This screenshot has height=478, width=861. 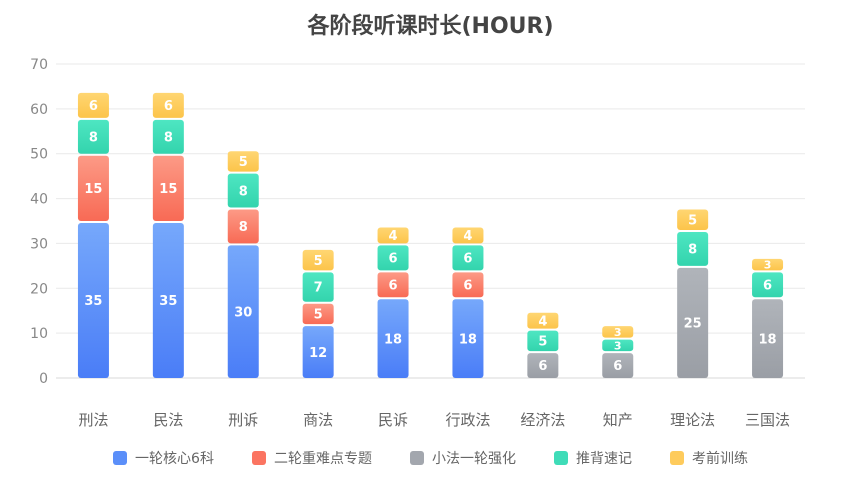 I want to click on legend: 一轮核心6科 二轮重难点专题 小法一轮强化 推背速记 考前训练, so click(x=430, y=458).